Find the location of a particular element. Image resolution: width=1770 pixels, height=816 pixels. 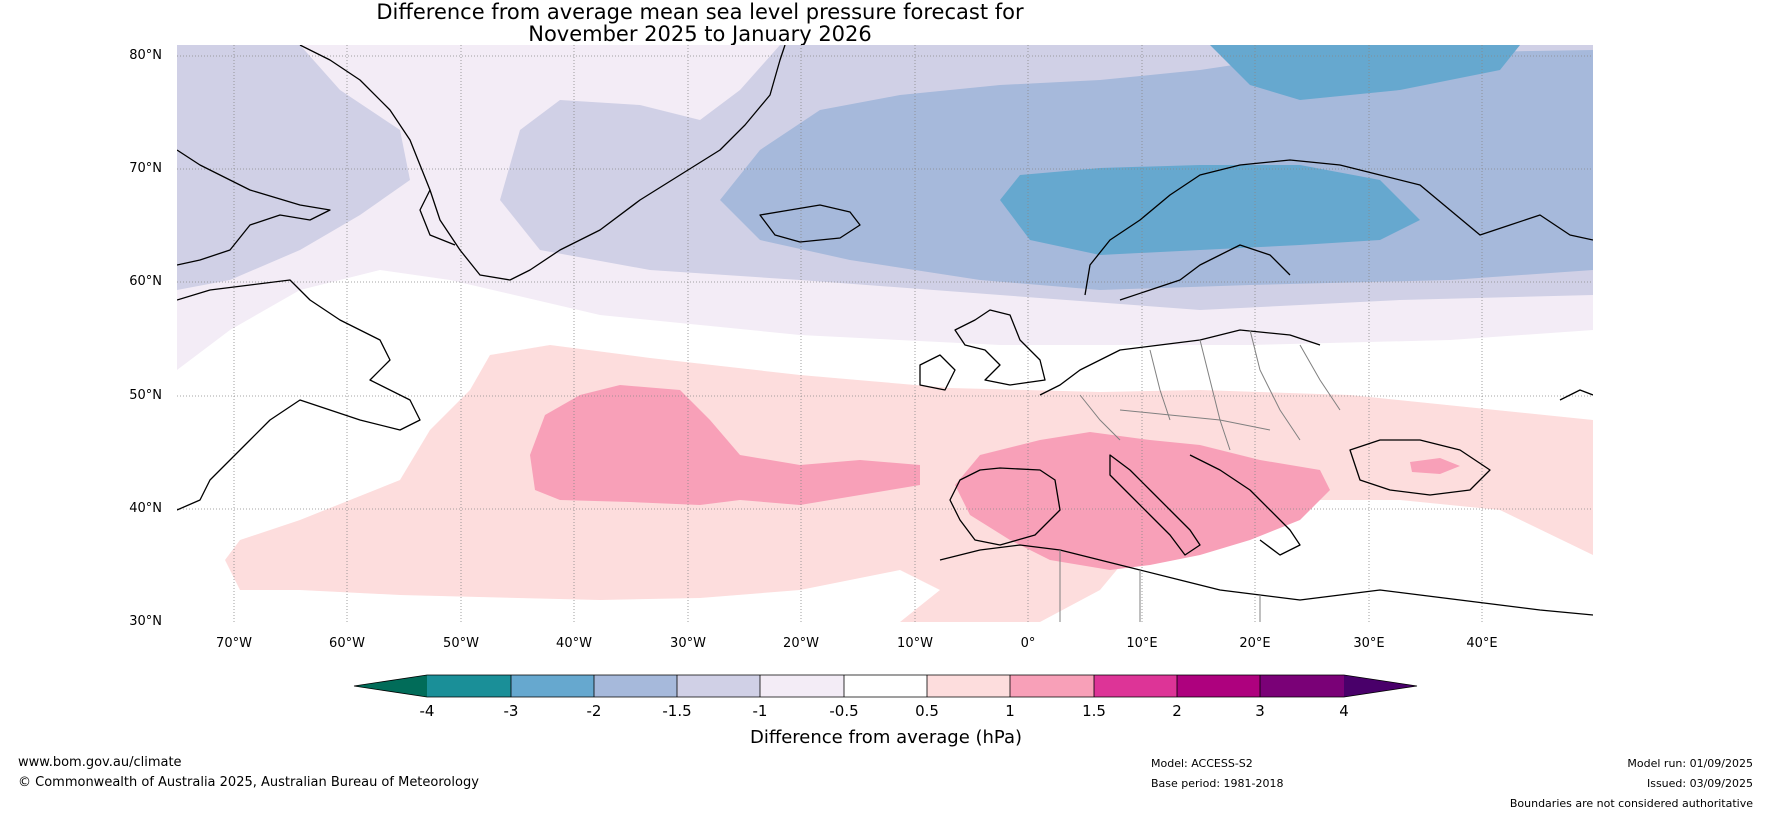

lon-label: 60°W is located at coordinates (347, 643).